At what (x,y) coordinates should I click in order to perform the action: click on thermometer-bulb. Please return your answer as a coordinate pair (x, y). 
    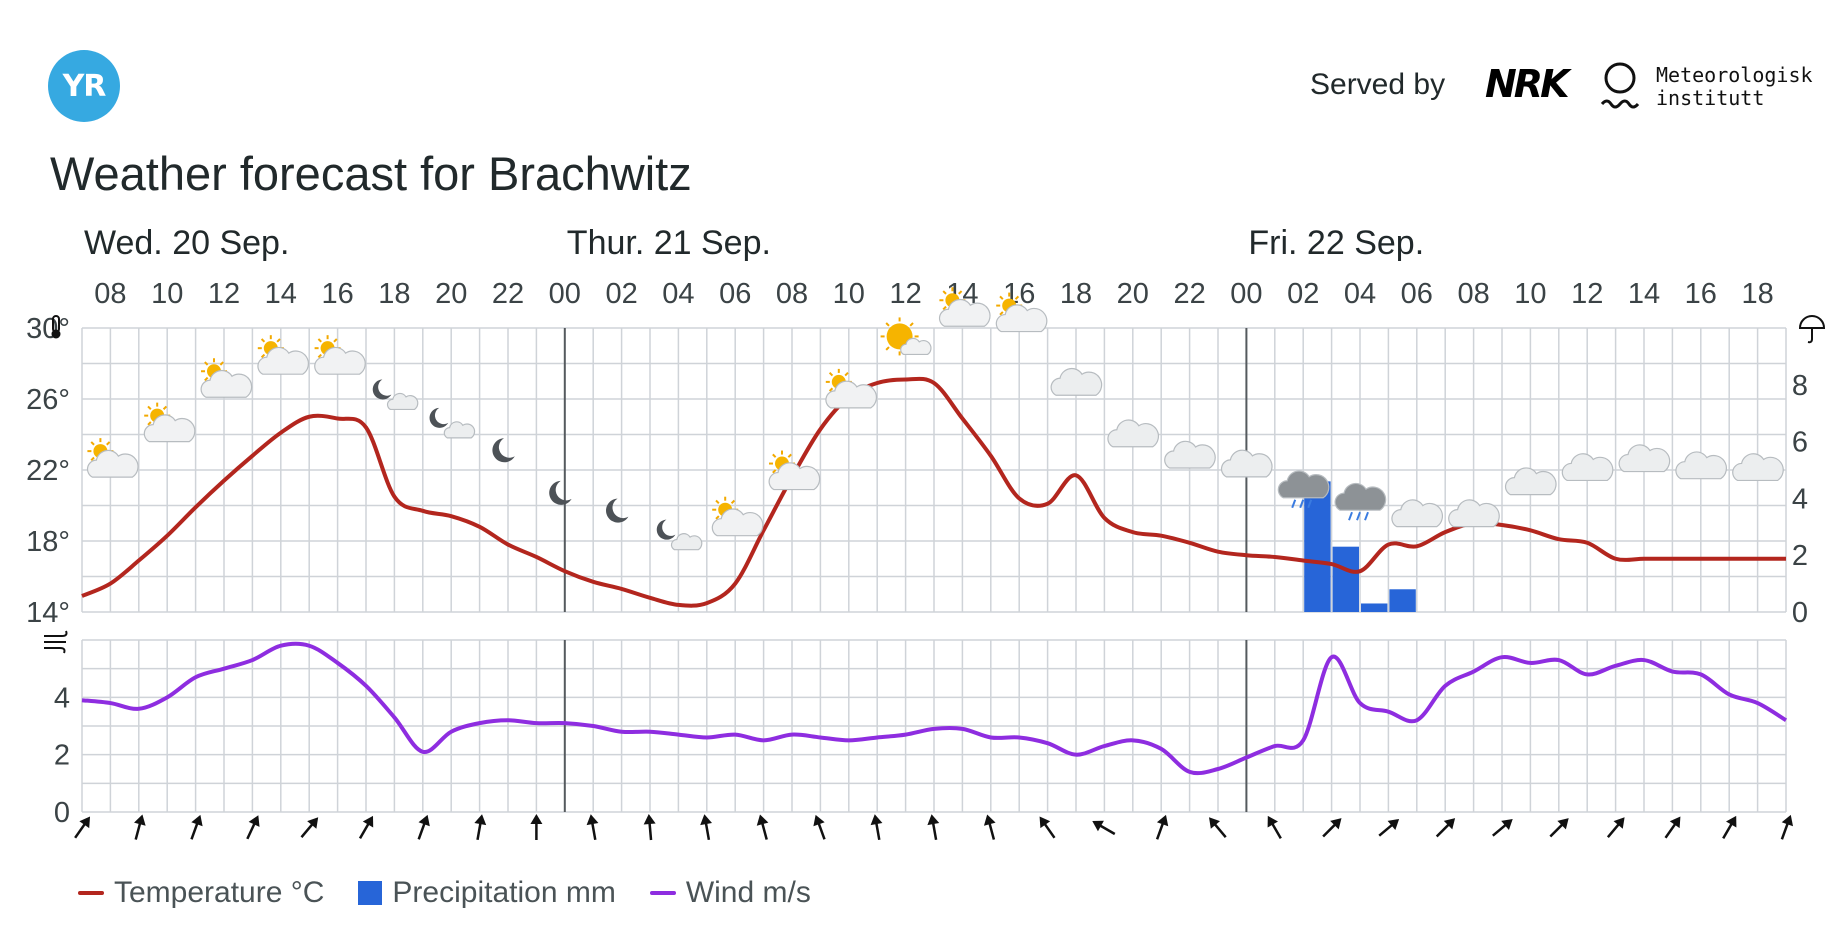
    Looking at the image, I should click on (56, 334).